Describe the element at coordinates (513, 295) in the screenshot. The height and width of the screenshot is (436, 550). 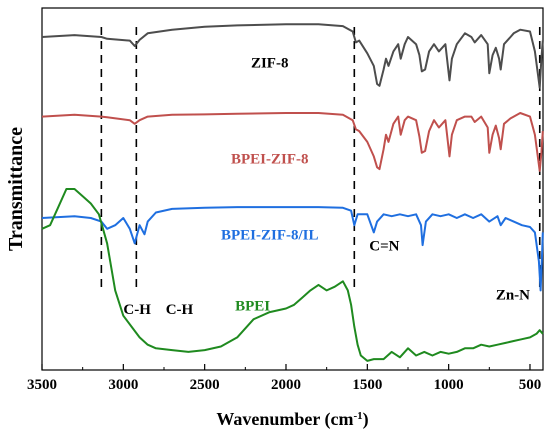
I see `annotation-label-7: Zn-N` at that location.